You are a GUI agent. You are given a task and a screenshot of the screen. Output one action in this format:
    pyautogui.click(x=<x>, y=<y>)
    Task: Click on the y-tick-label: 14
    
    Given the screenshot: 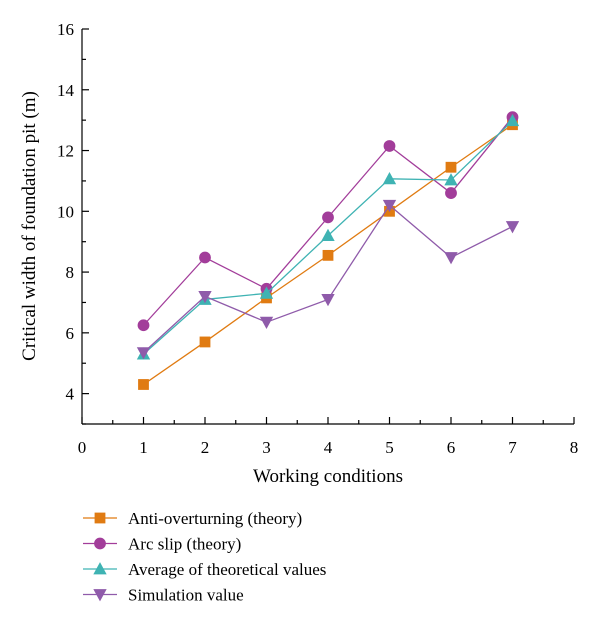 What is the action you would take?
    pyautogui.click(x=66, y=90)
    